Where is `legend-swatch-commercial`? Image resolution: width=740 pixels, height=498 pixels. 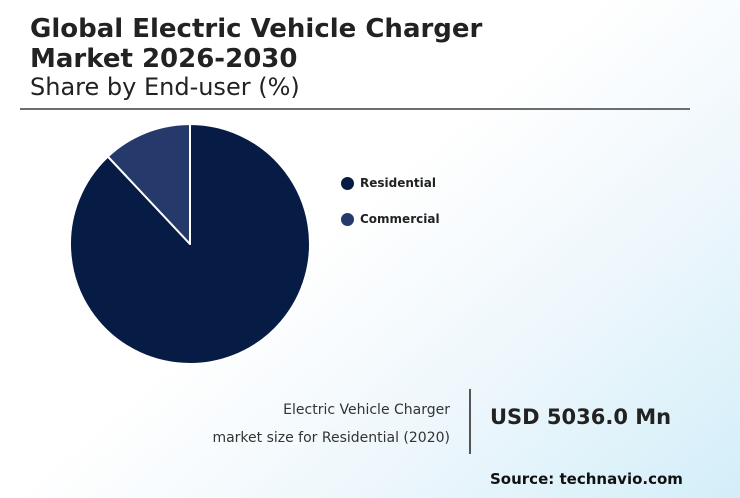
legend-swatch-commercial is located at coordinates (347, 219).